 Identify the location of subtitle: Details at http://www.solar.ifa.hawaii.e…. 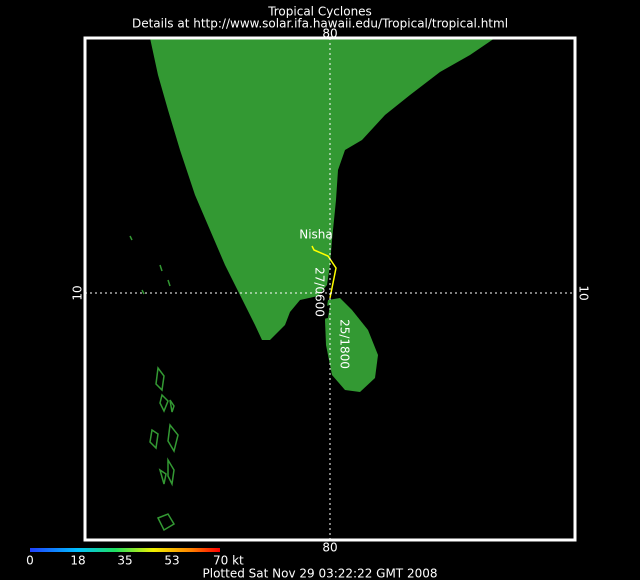
(320, 24).